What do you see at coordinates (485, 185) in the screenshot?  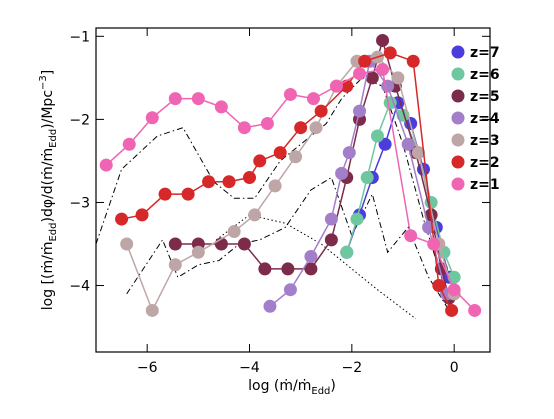 I see `legend-label: z=1` at bounding box center [485, 185].